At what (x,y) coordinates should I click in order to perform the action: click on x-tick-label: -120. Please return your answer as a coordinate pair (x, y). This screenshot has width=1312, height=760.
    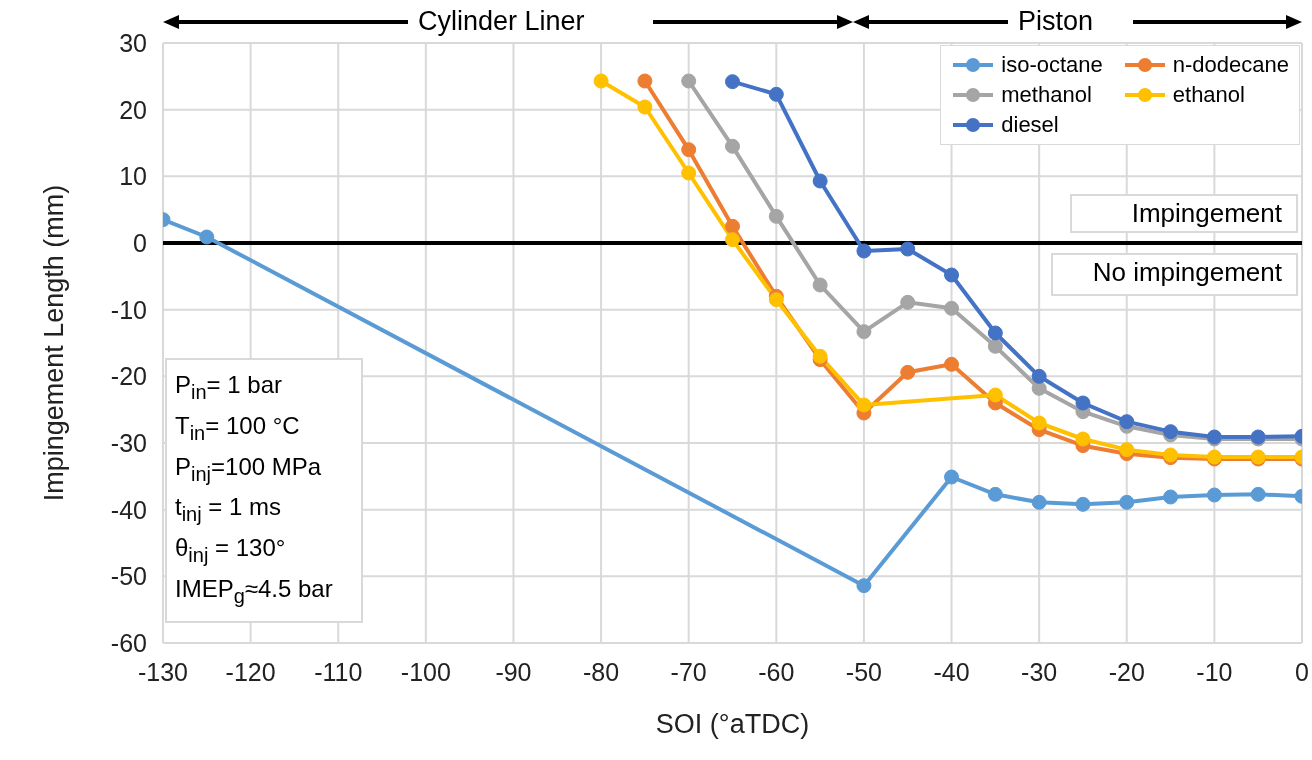
    Looking at the image, I should click on (250, 671).